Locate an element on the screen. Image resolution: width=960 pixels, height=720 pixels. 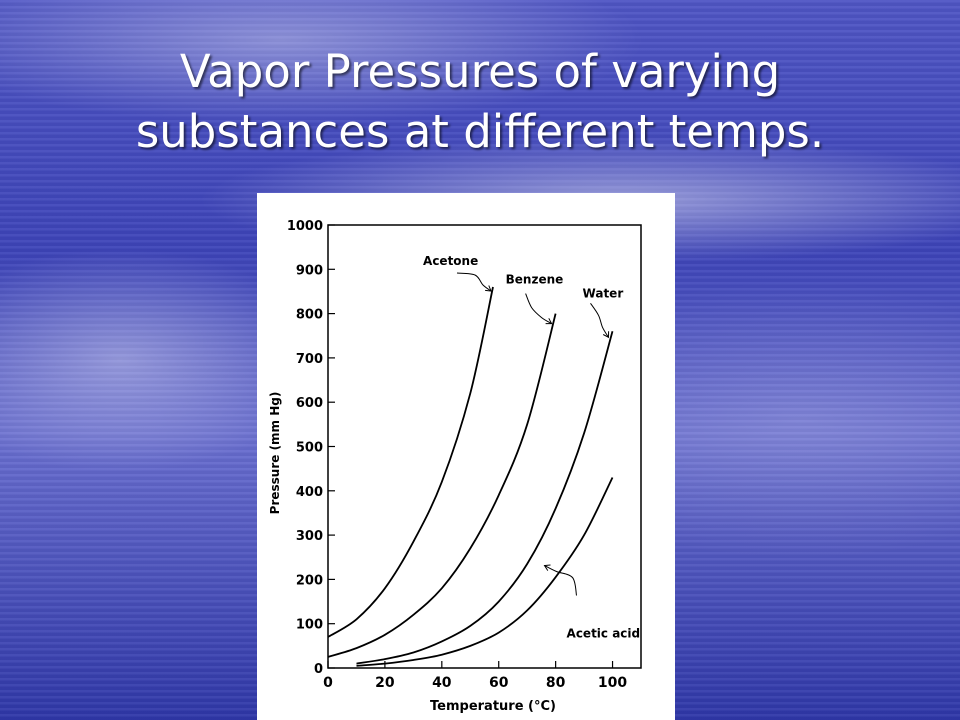
series-arrowhead-water is located at coordinates (606, 335).